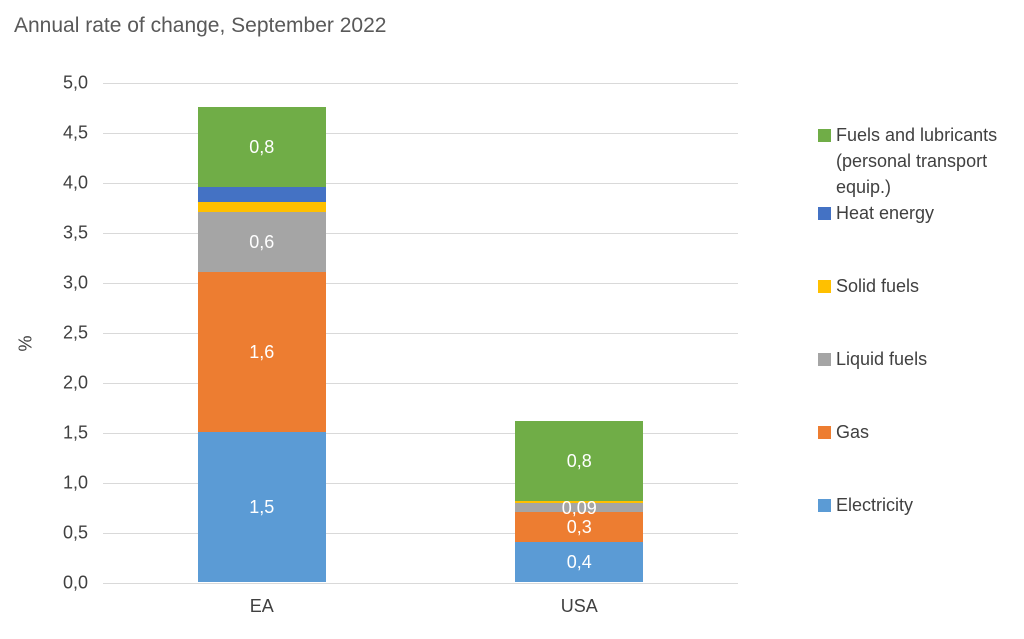 Image resolution: width=1024 pixels, height=639 pixels. Describe the element at coordinates (75, 432) in the screenshot. I see `y-tick-label: 1,5` at that location.